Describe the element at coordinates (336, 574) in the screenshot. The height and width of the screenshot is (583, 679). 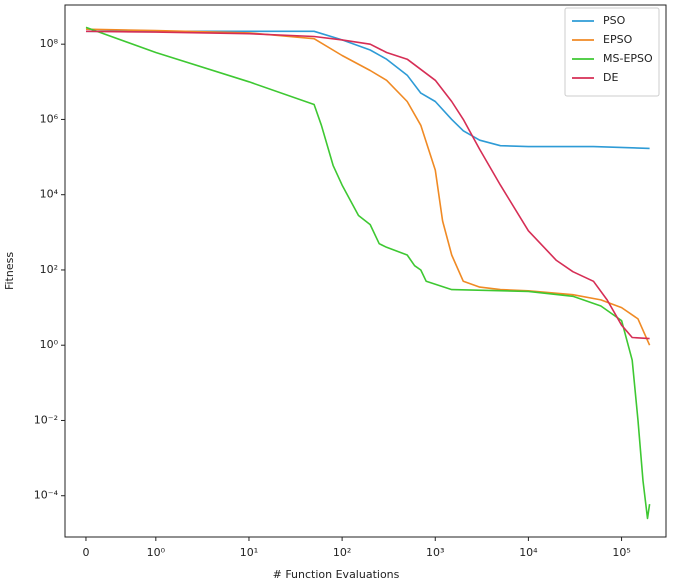
I see `x-axis-label: # Function Evaluations` at that location.